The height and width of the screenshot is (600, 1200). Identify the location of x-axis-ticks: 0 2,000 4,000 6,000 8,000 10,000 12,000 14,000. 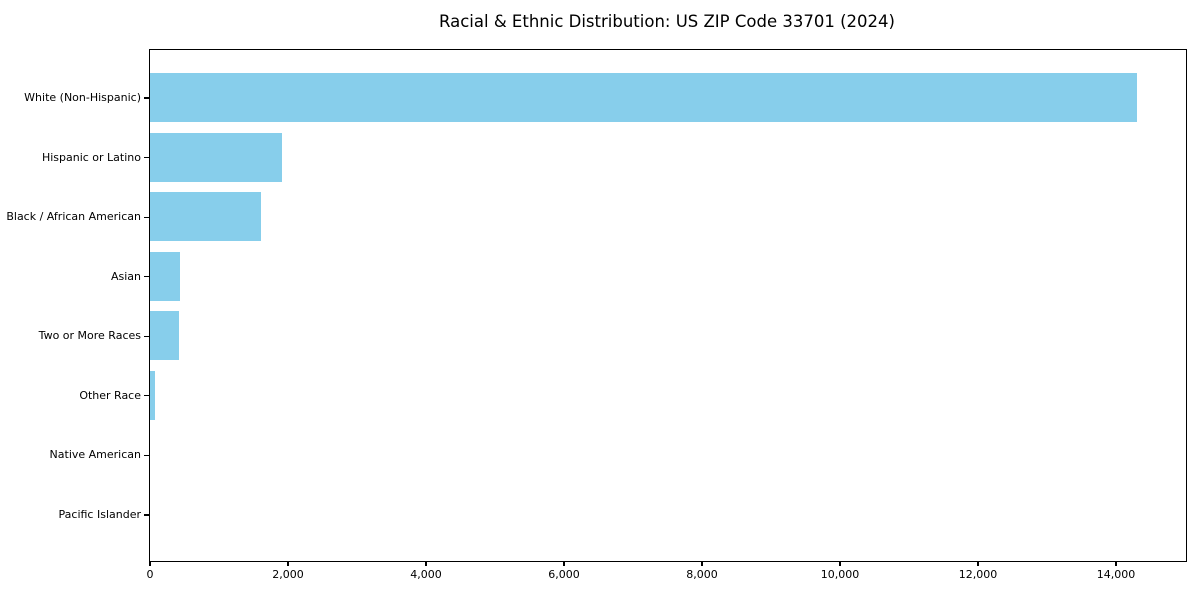
(666, 576).